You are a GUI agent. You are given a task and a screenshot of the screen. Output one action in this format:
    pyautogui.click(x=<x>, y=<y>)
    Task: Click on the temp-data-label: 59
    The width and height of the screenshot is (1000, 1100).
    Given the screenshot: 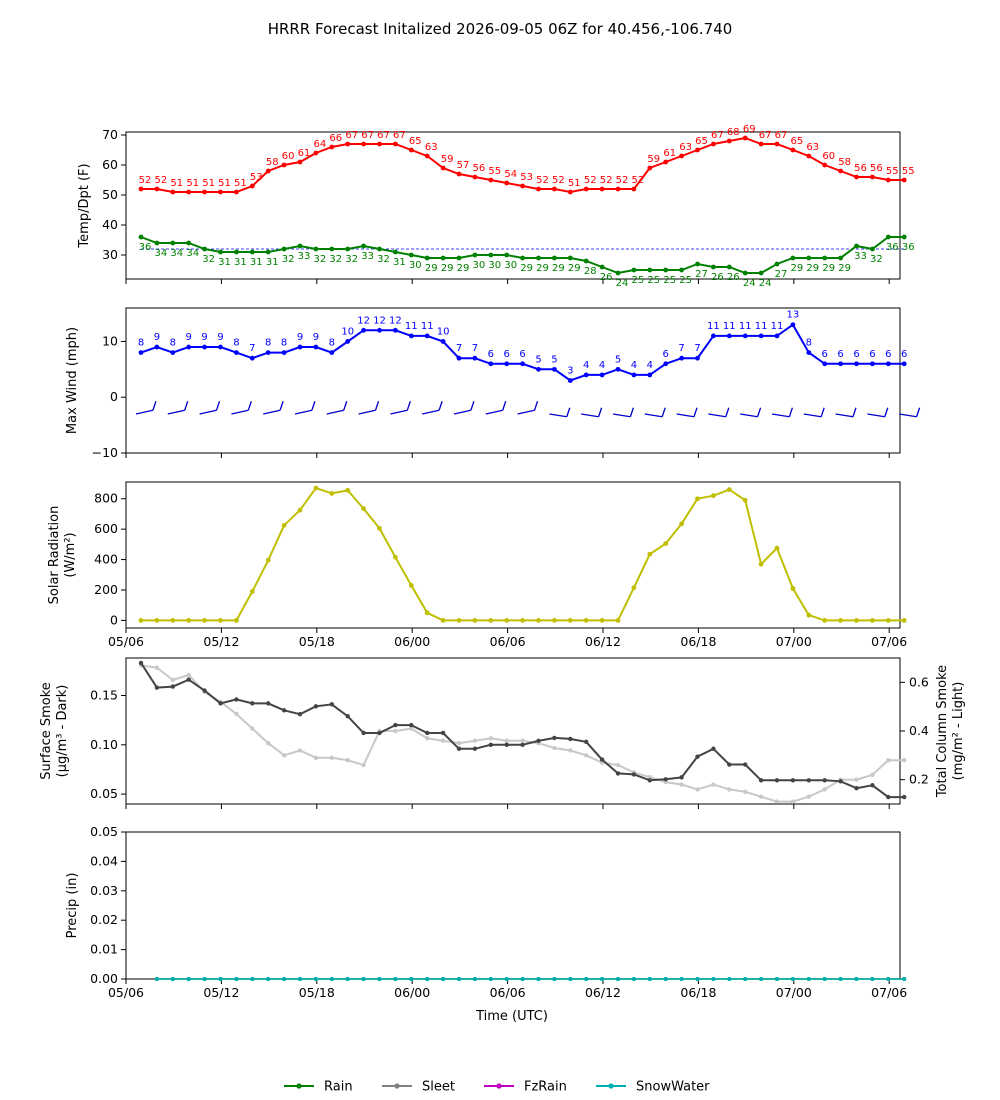 What is the action you would take?
    pyautogui.click(x=447, y=159)
    